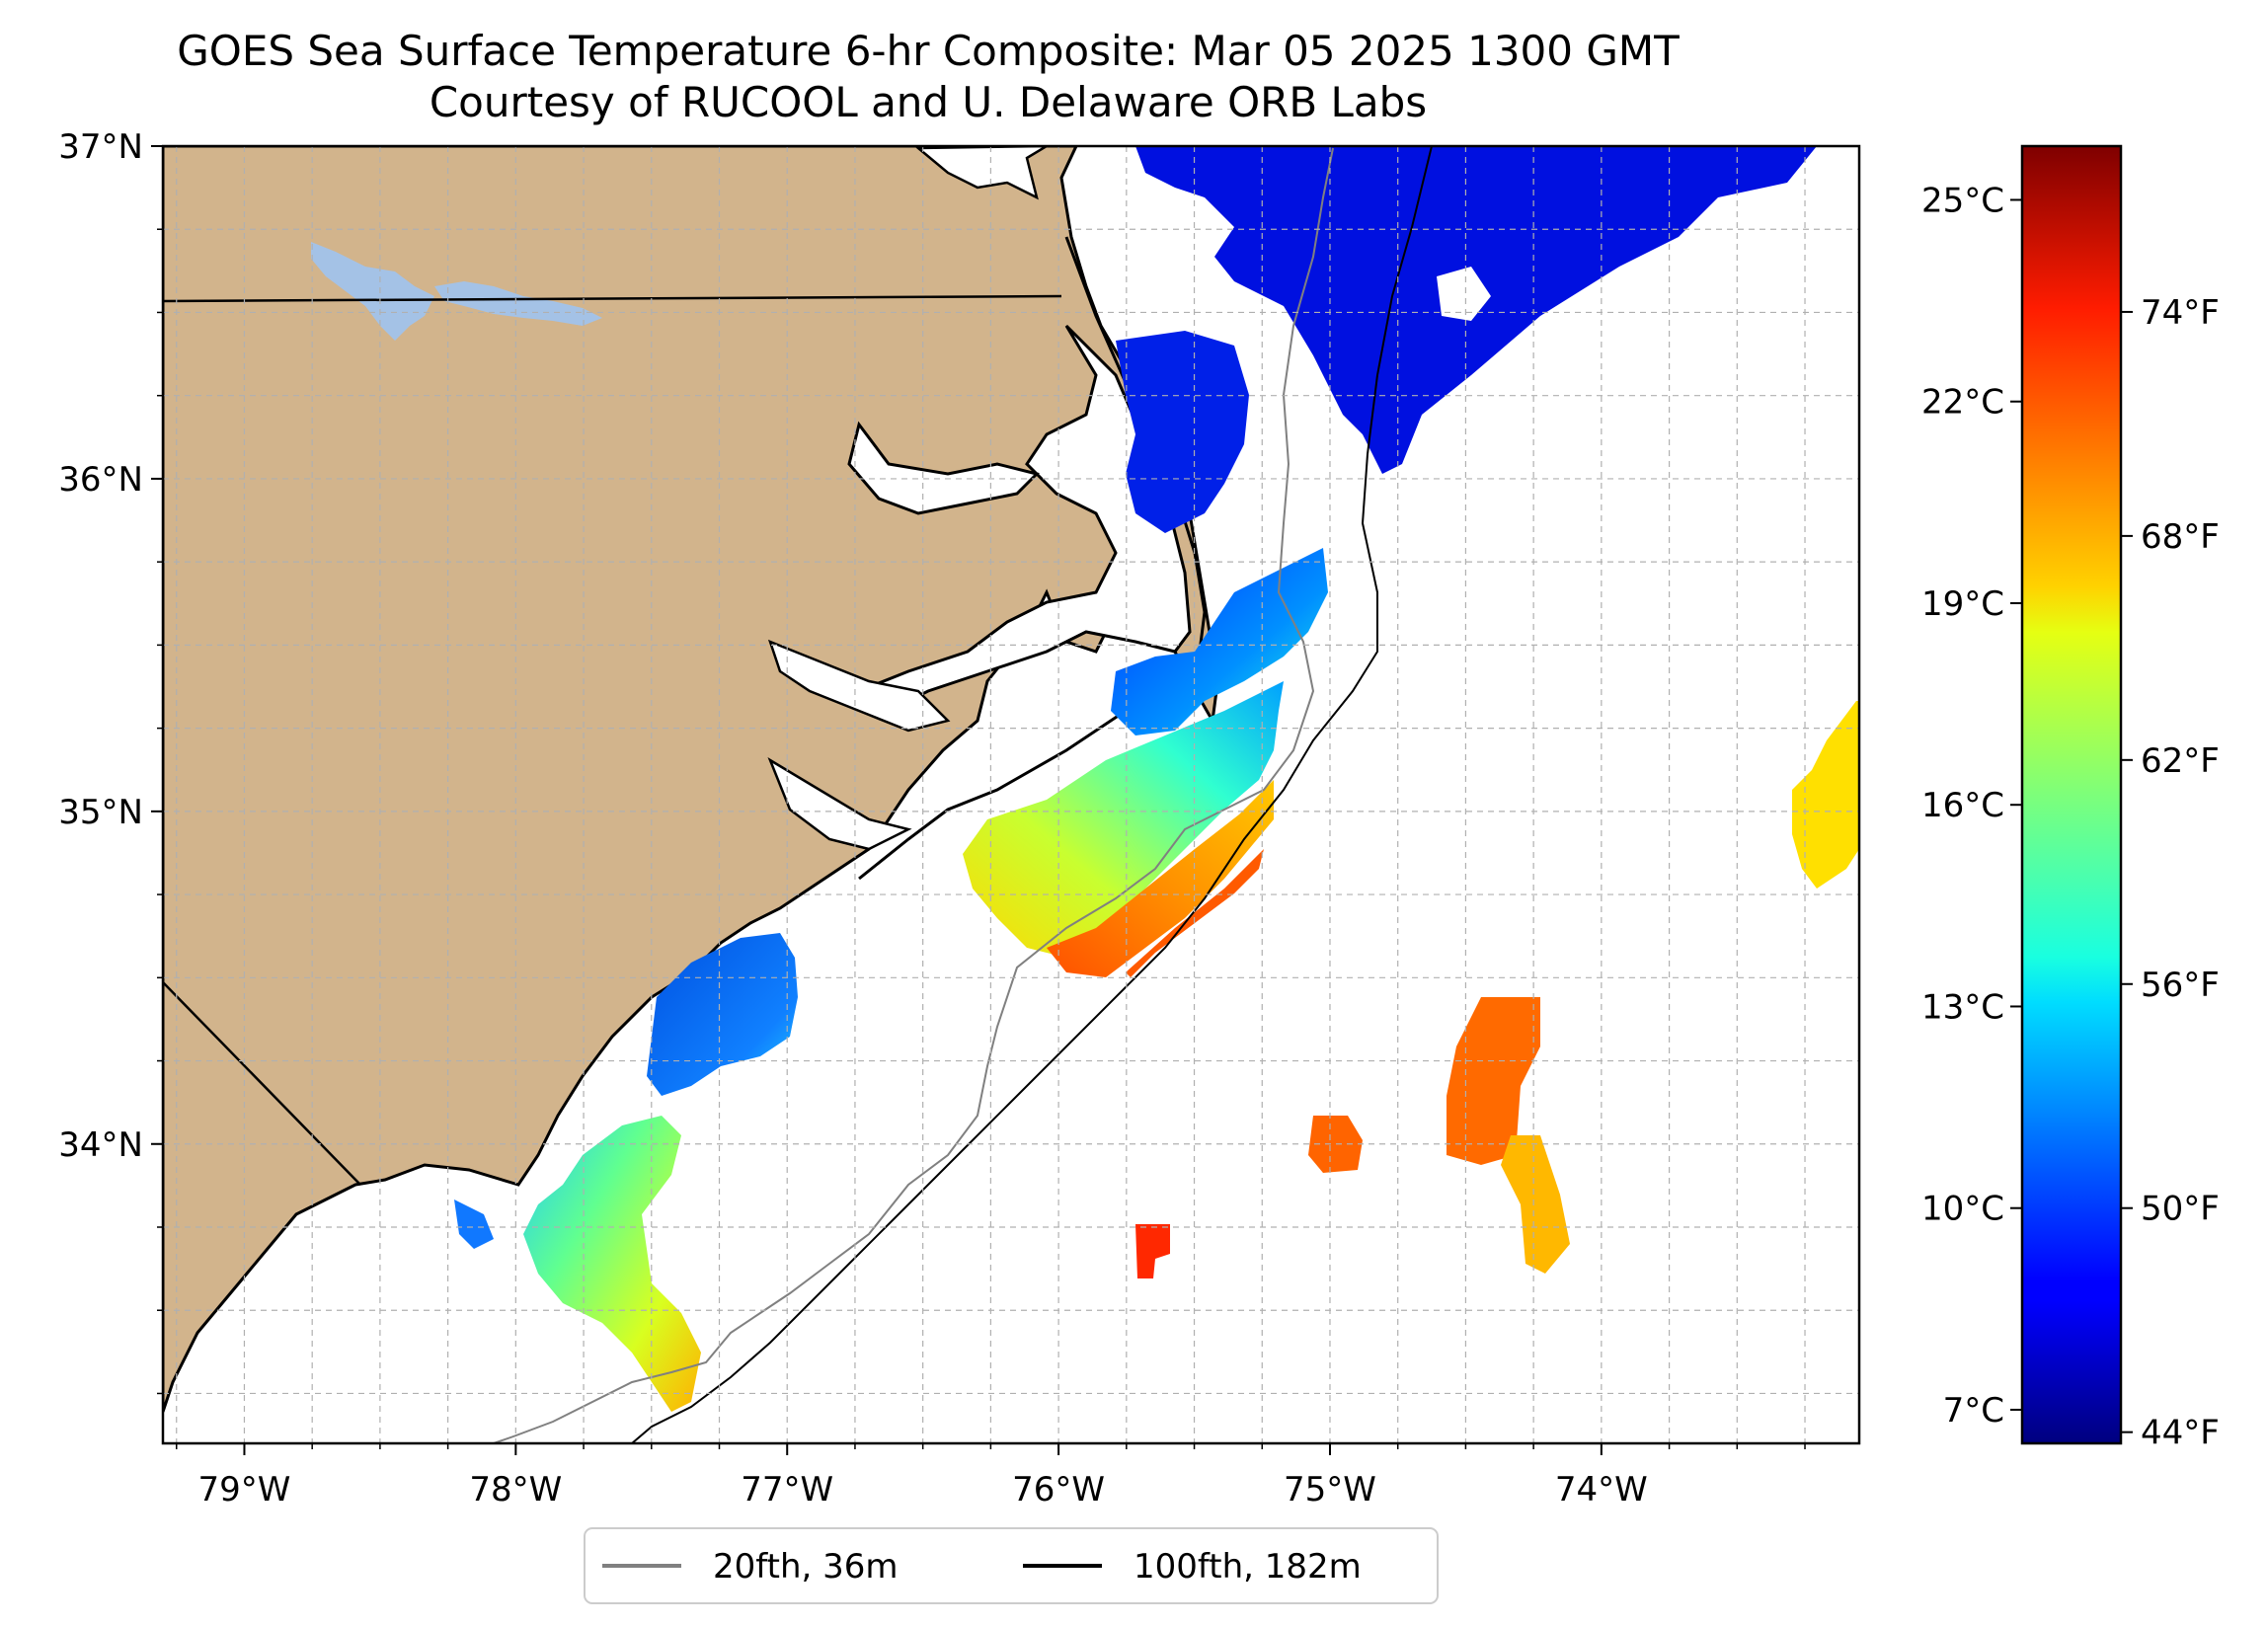 This screenshot has width=2268, height=1626. What do you see at coordinates (1825, 795) in the screenshot?
I see `sst-patch-far-east` at bounding box center [1825, 795].